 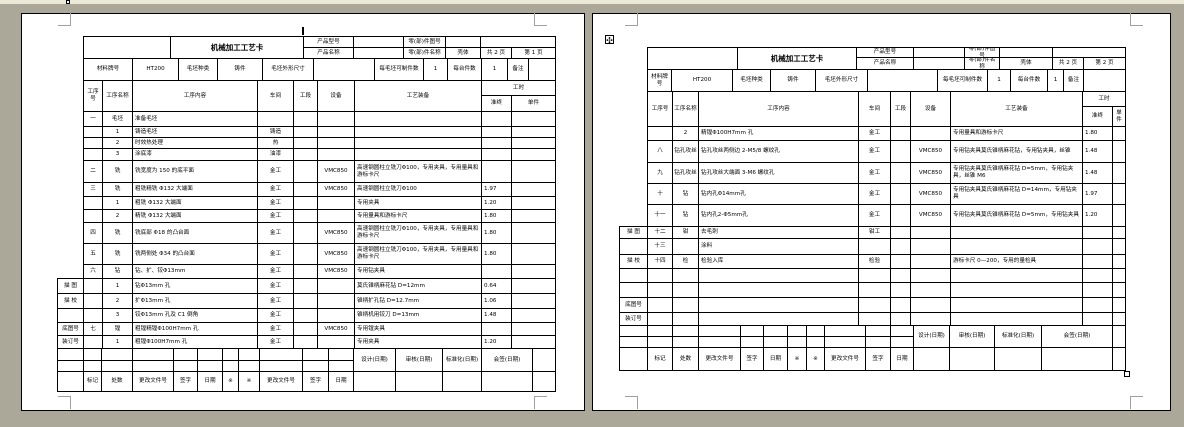 What do you see at coordinates (507, 360) in the screenshot?
I see `table-cell: 会签(日期)` at bounding box center [507, 360].